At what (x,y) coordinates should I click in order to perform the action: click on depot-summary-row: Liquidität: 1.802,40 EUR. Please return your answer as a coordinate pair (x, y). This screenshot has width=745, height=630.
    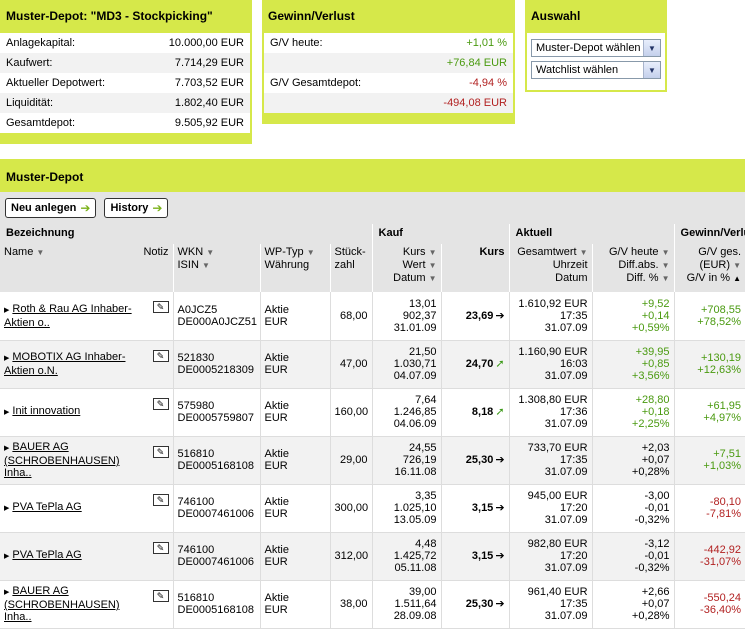
    Looking at the image, I should click on (125, 103).